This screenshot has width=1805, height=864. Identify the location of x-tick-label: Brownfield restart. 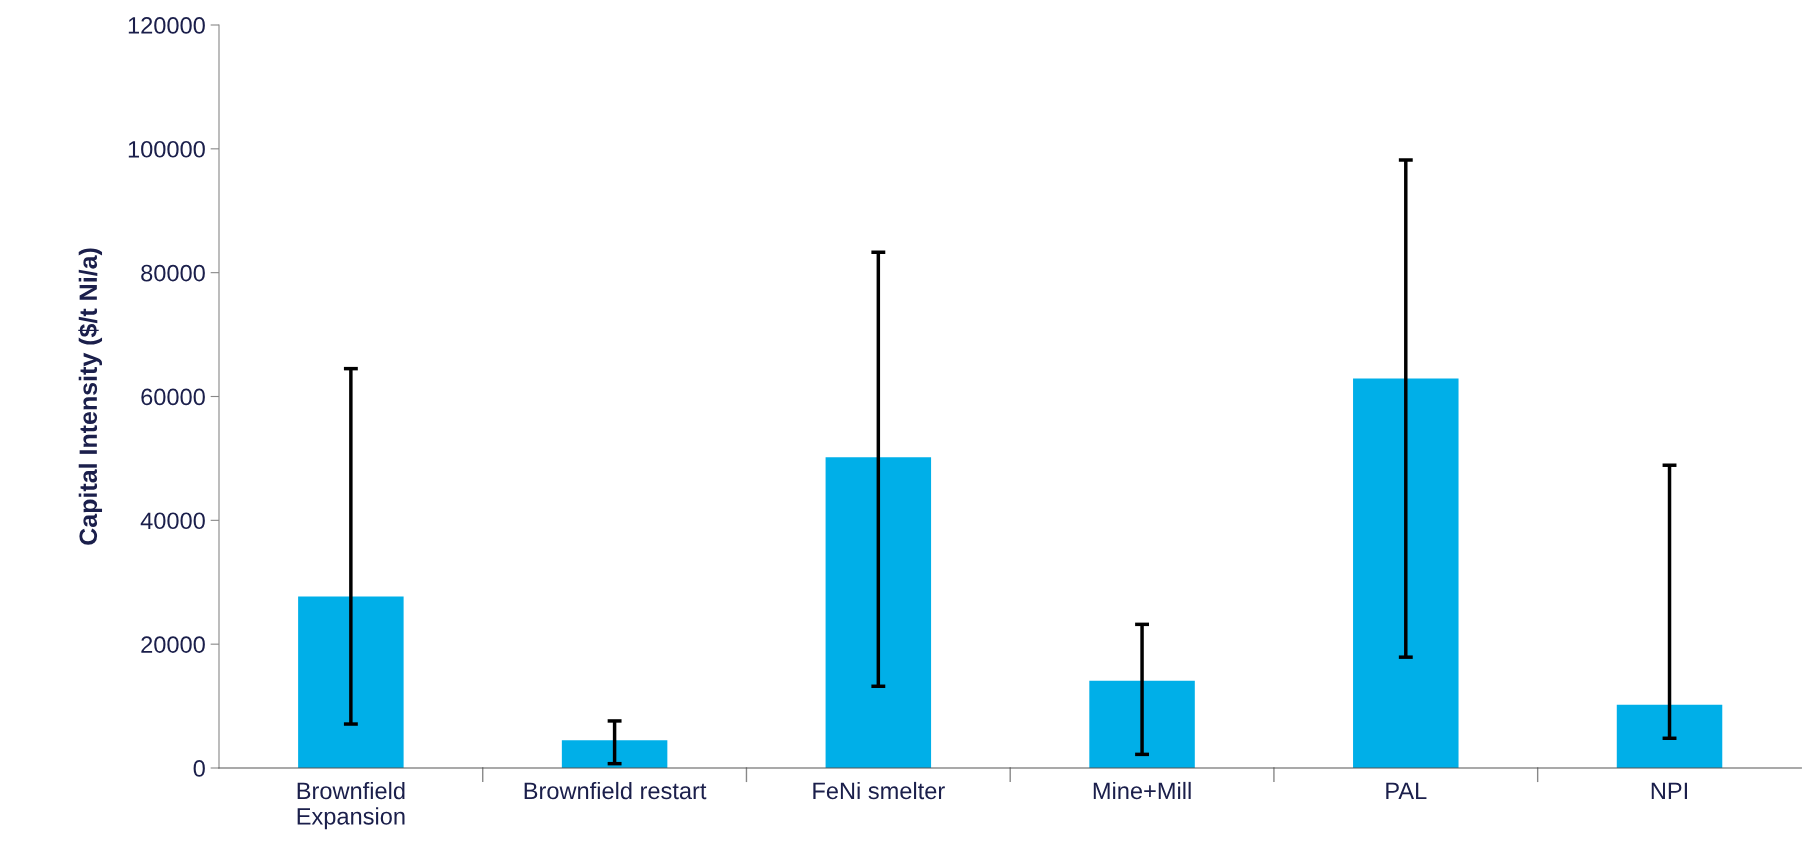
(615, 790).